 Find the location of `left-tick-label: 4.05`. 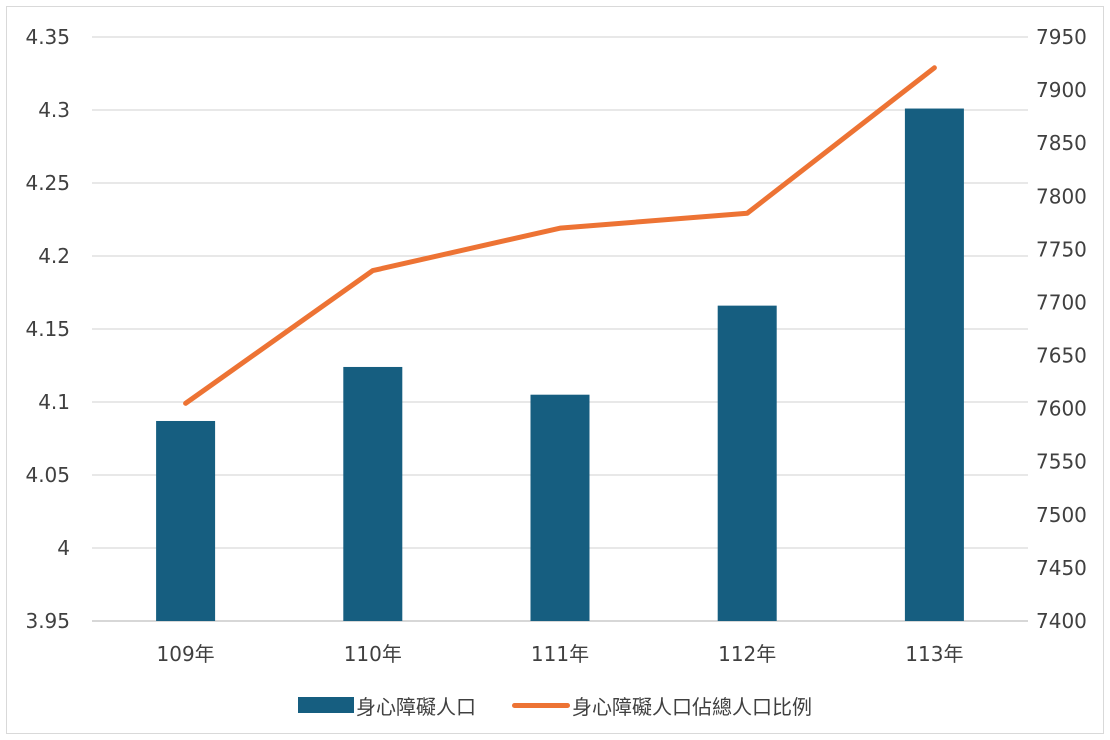

left-tick-label: 4.05 is located at coordinates (47, 475).